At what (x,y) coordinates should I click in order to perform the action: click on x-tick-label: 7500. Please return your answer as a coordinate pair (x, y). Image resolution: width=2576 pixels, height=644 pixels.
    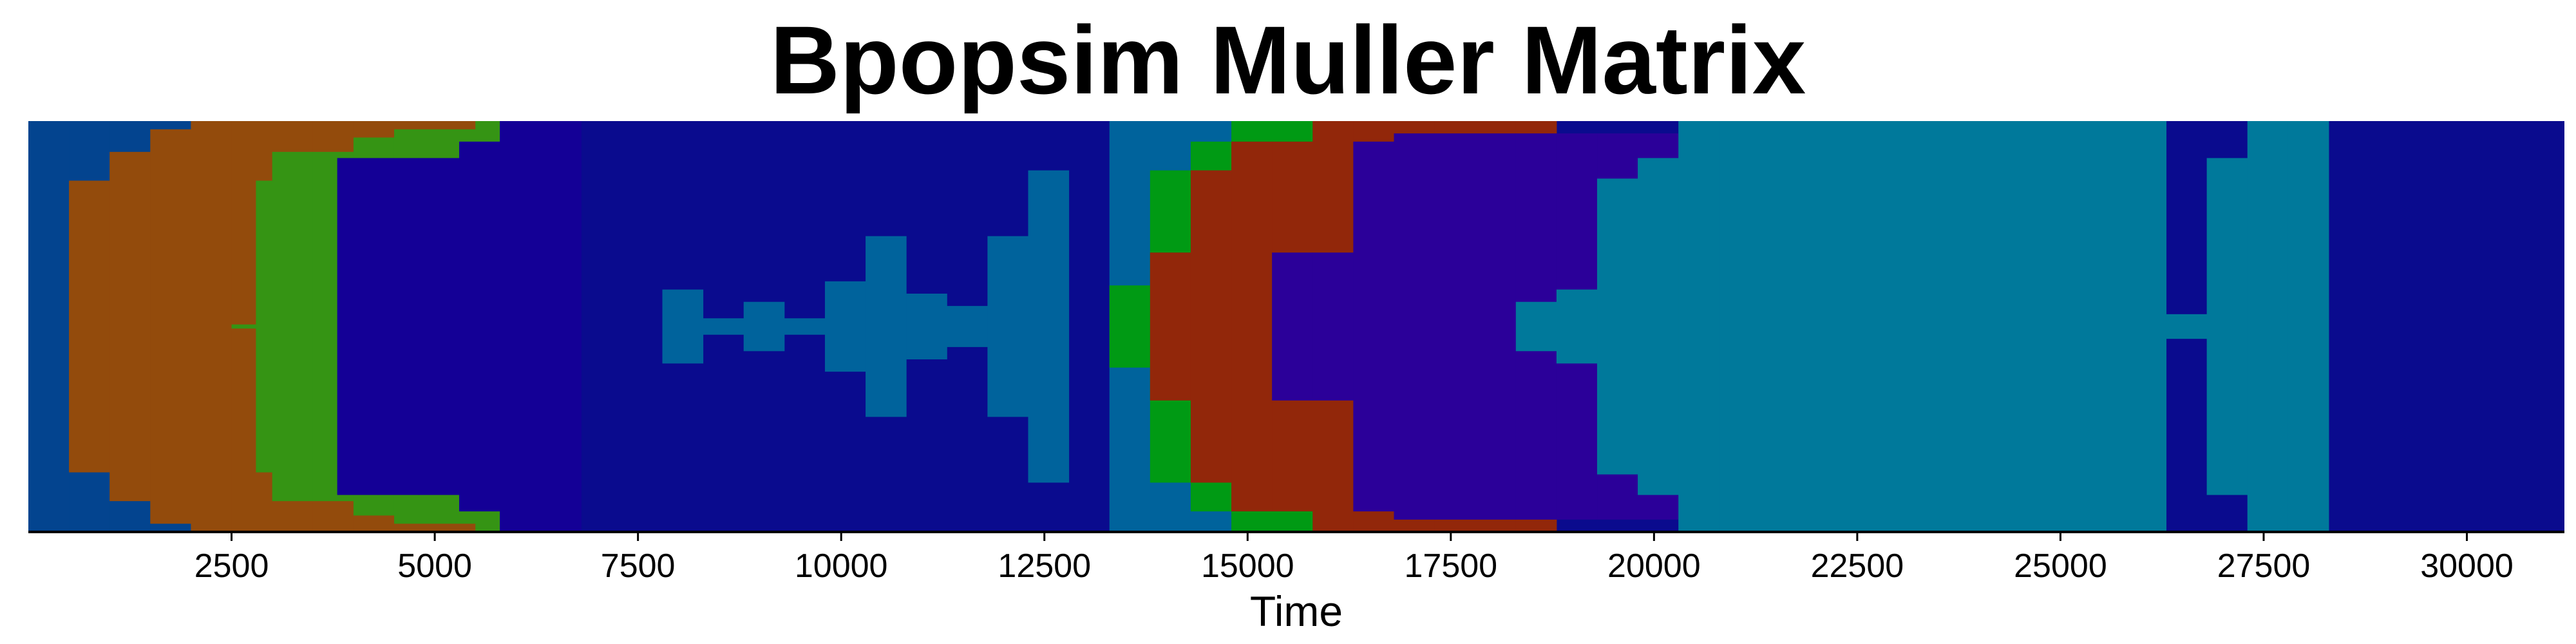
    Looking at the image, I should click on (638, 566).